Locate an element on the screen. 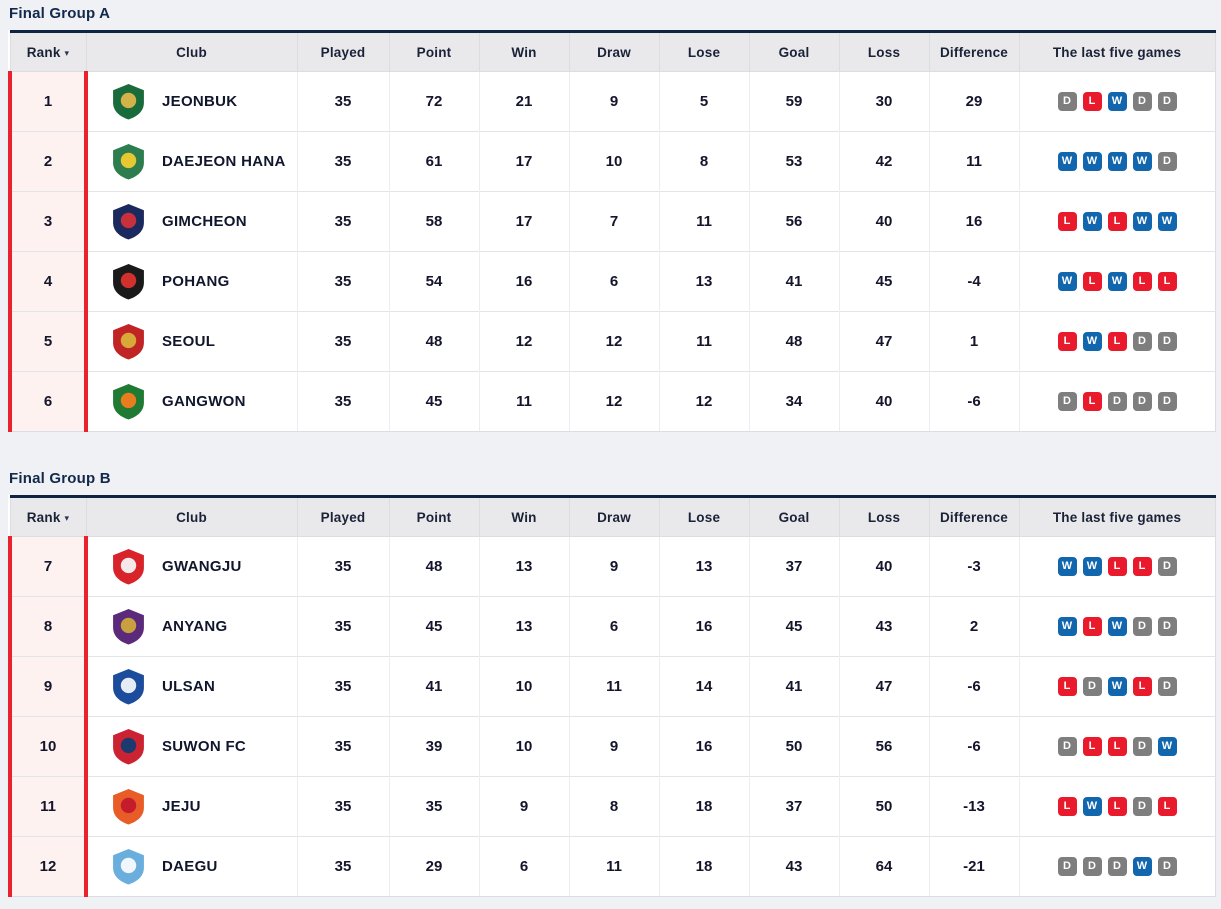 The image size is (1221, 909). table-row: 2 DAEJEON HANA 35 61 17 10 8 53 42 11 W W W W D is located at coordinates (612, 161).